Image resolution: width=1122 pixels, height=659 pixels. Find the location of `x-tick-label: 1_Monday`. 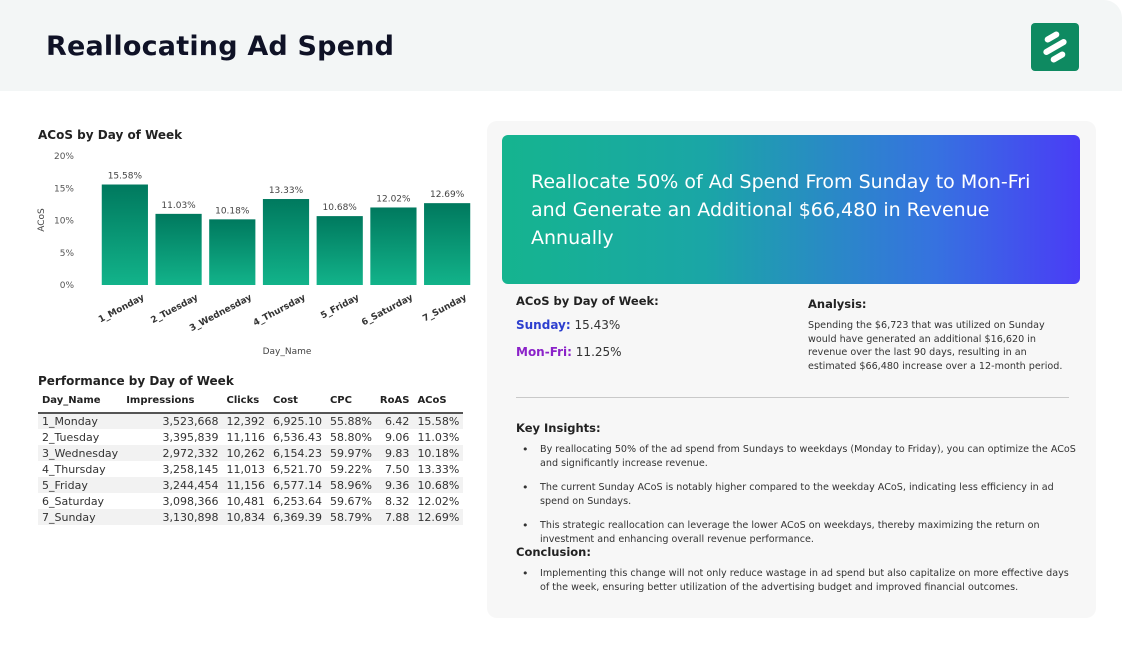

x-tick-label: 1_Monday is located at coordinates (121, 309).